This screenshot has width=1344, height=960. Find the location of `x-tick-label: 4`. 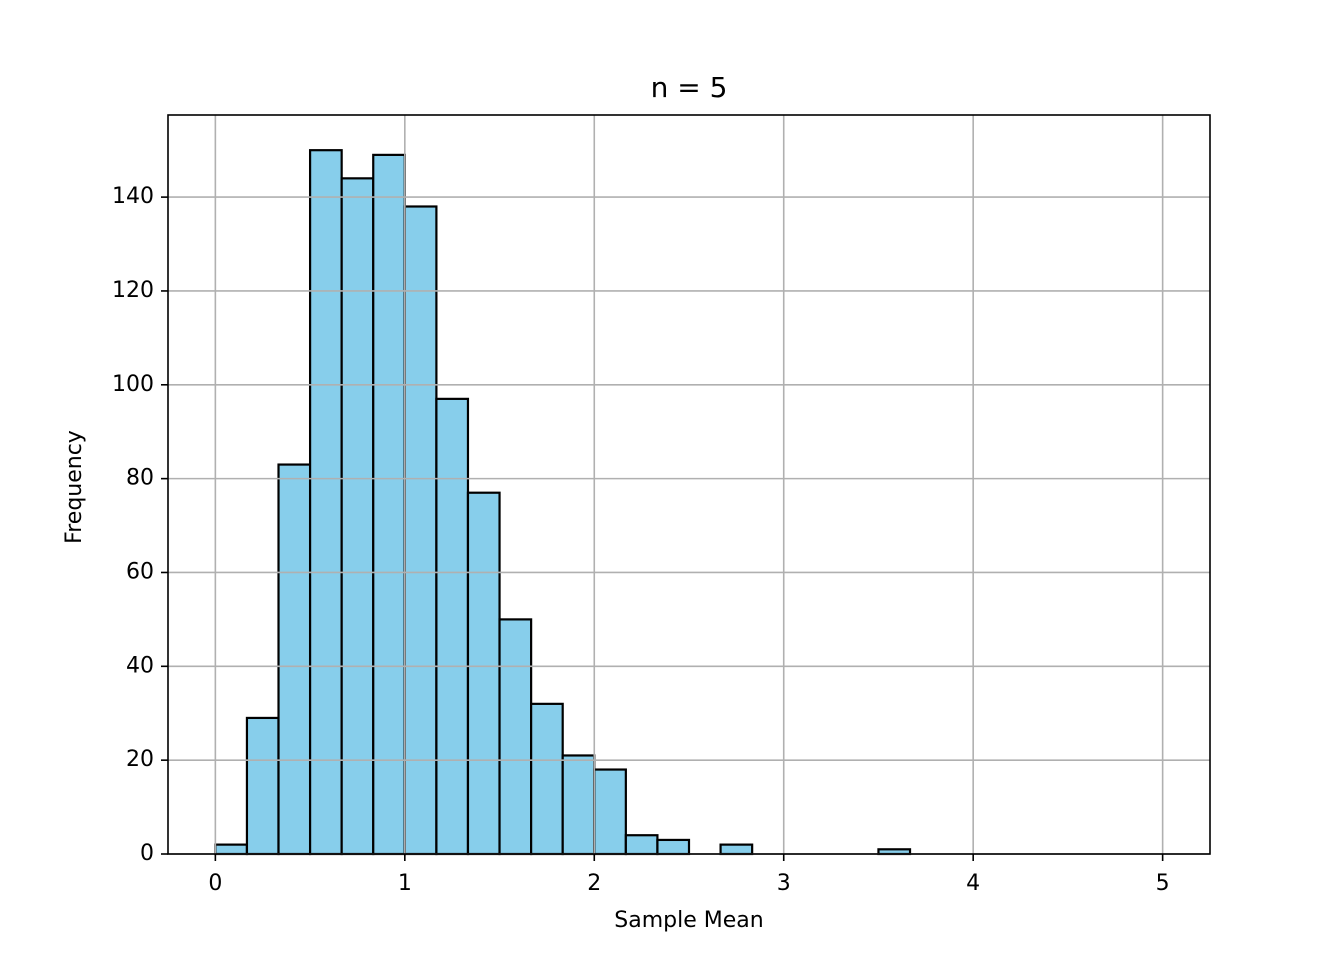

x-tick-label: 4 is located at coordinates (973, 883).